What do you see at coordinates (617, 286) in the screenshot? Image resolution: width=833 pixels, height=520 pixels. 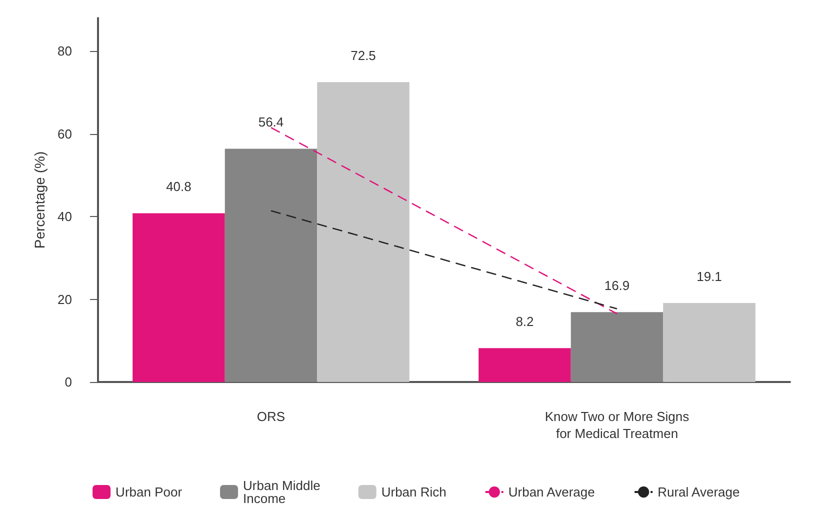 I see `data-label: 16.9` at bounding box center [617, 286].